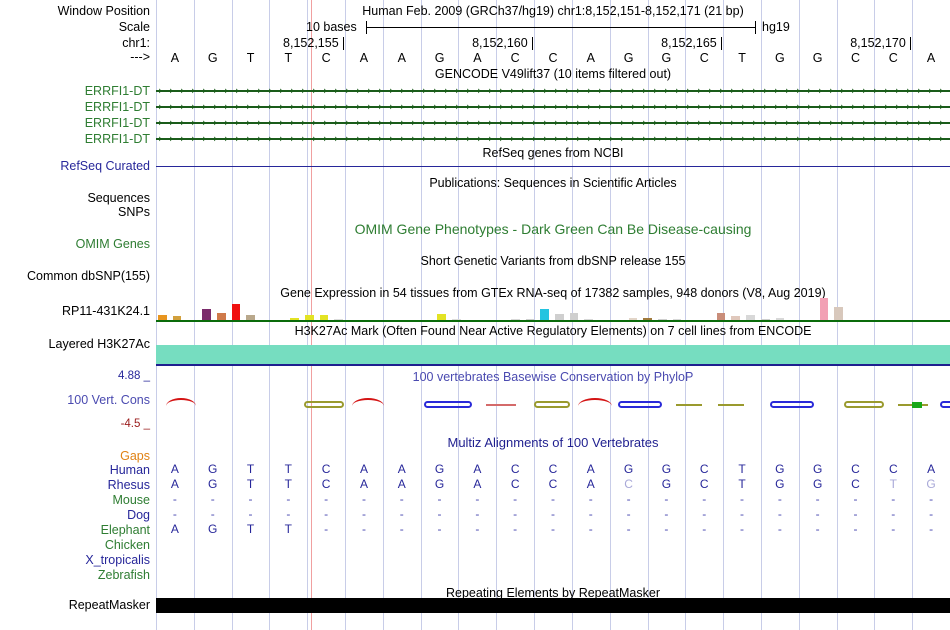 The width and height of the screenshot is (950, 630). I want to click on ruler-tick-label: 8,152,160, so click(500, 43).